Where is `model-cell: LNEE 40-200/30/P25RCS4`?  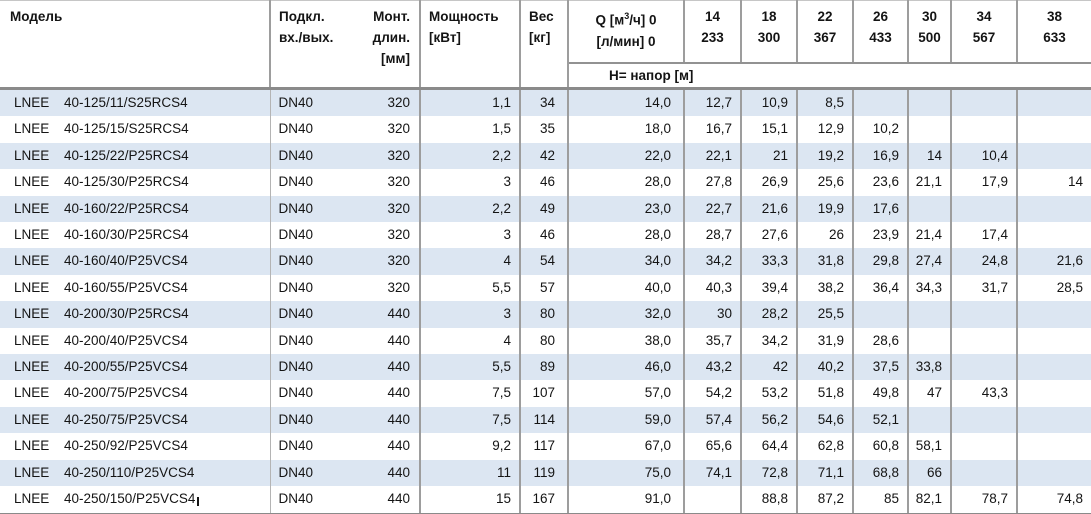 model-cell: LNEE 40-200/30/P25RCS4 is located at coordinates (135, 314).